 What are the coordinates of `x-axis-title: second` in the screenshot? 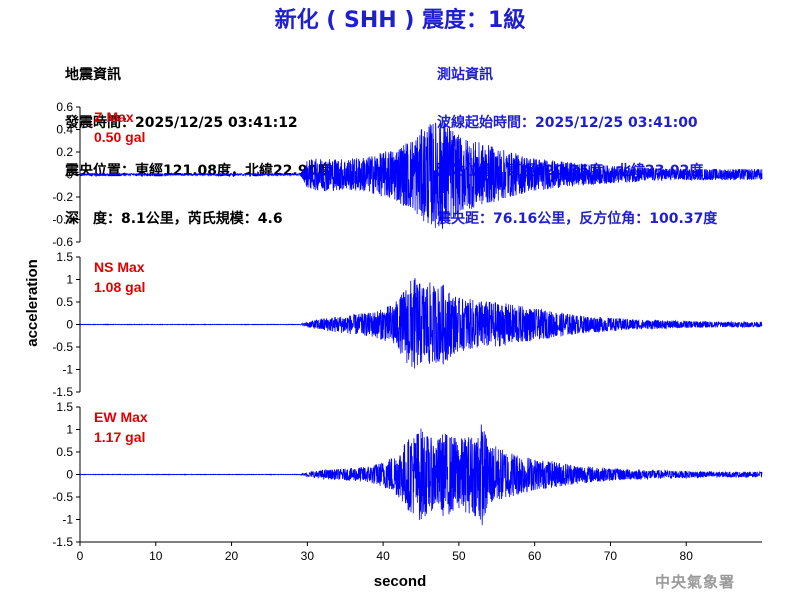 It's located at (400, 581).